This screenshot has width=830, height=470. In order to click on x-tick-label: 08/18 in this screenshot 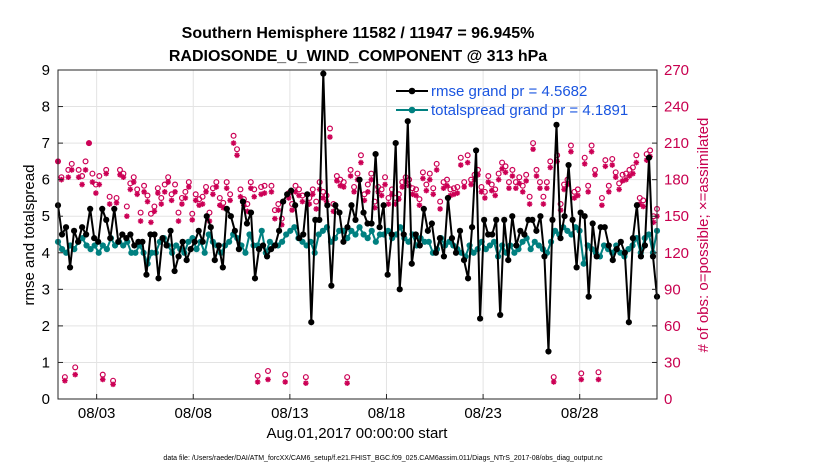, I will do `click(387, 413)`.